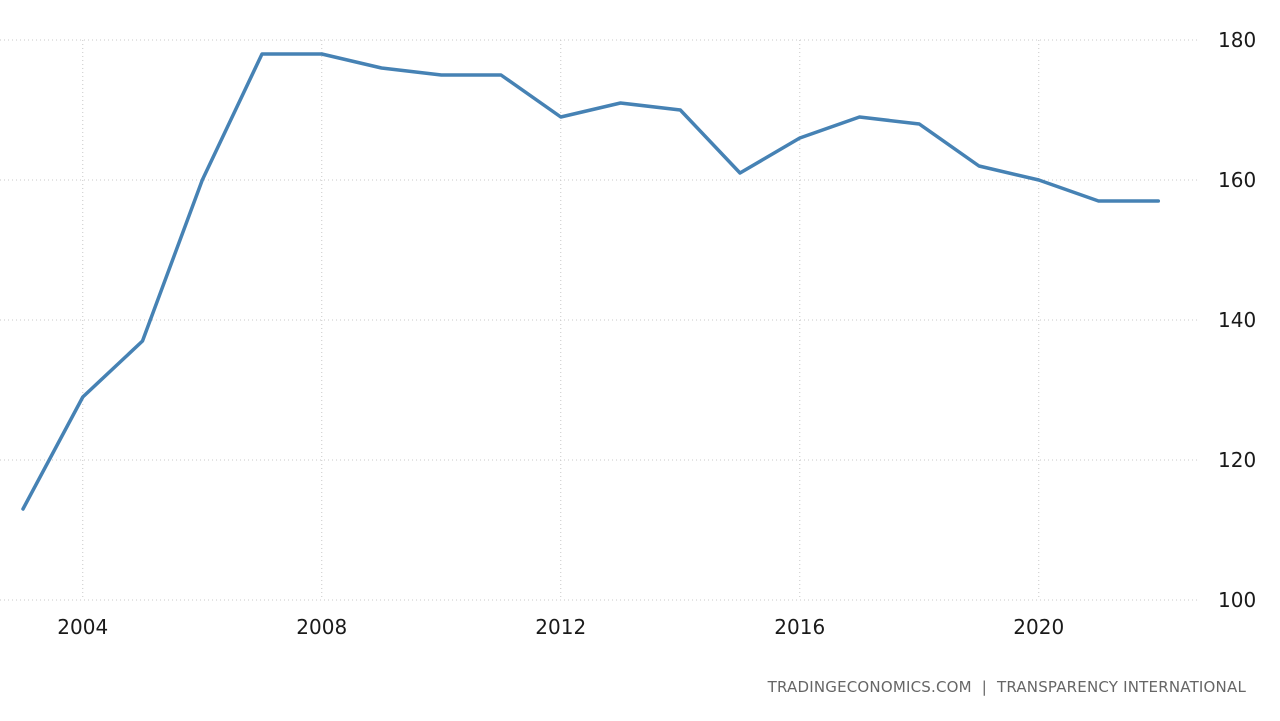 The width and height of the screenshot is (1280, 721). I want to click on data-point-2010, so click(441, 75).